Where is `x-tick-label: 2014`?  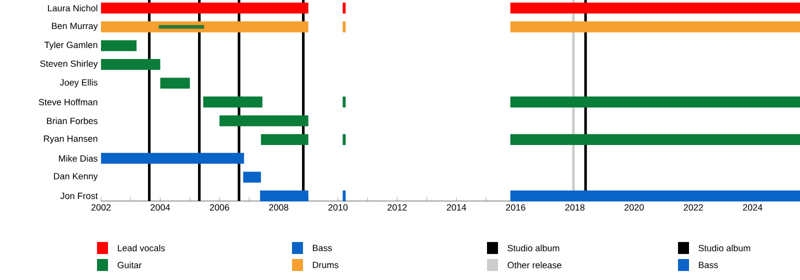
x-tick-label: 2014 is located at coordinates (456, 207).